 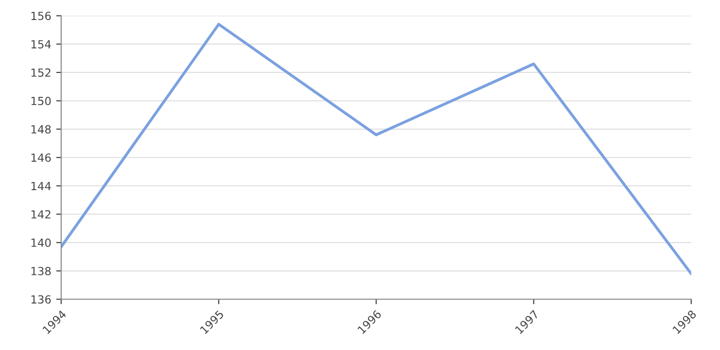 I want to click on y-tick-label: 138, so click(x=41, y=271).